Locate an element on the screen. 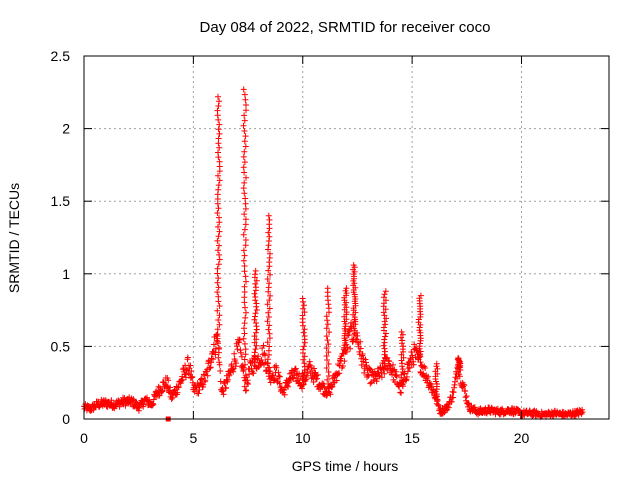 The image size is (640, 480). x-axis-label: GPS time / hours is located at coordinates (345, 466).